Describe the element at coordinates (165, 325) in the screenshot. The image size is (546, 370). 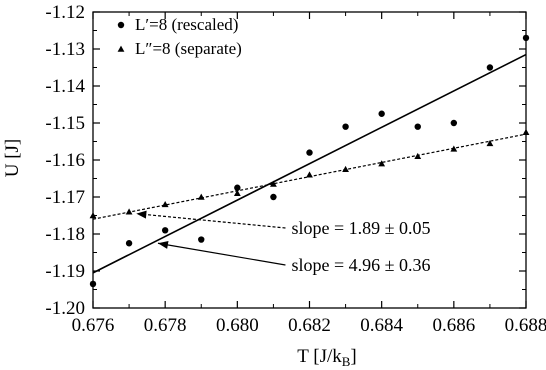
I see `x-tick-label: 0.678` at that location.